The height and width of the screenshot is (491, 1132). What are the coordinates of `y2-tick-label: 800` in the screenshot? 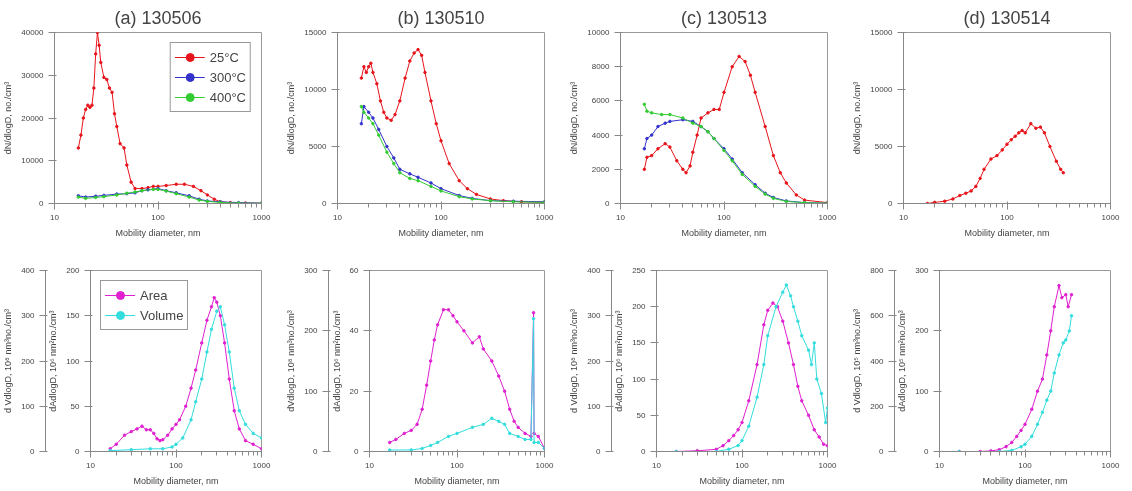 It's located at (877, 270).